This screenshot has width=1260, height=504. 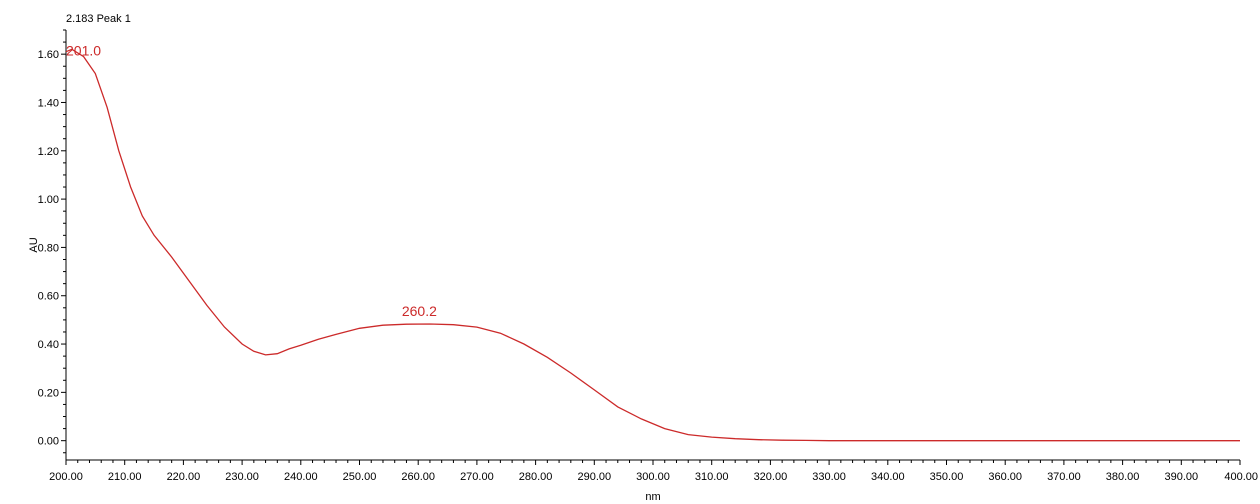 I want to click on x-tick-label: 290.00, so click(x=594, y=477).